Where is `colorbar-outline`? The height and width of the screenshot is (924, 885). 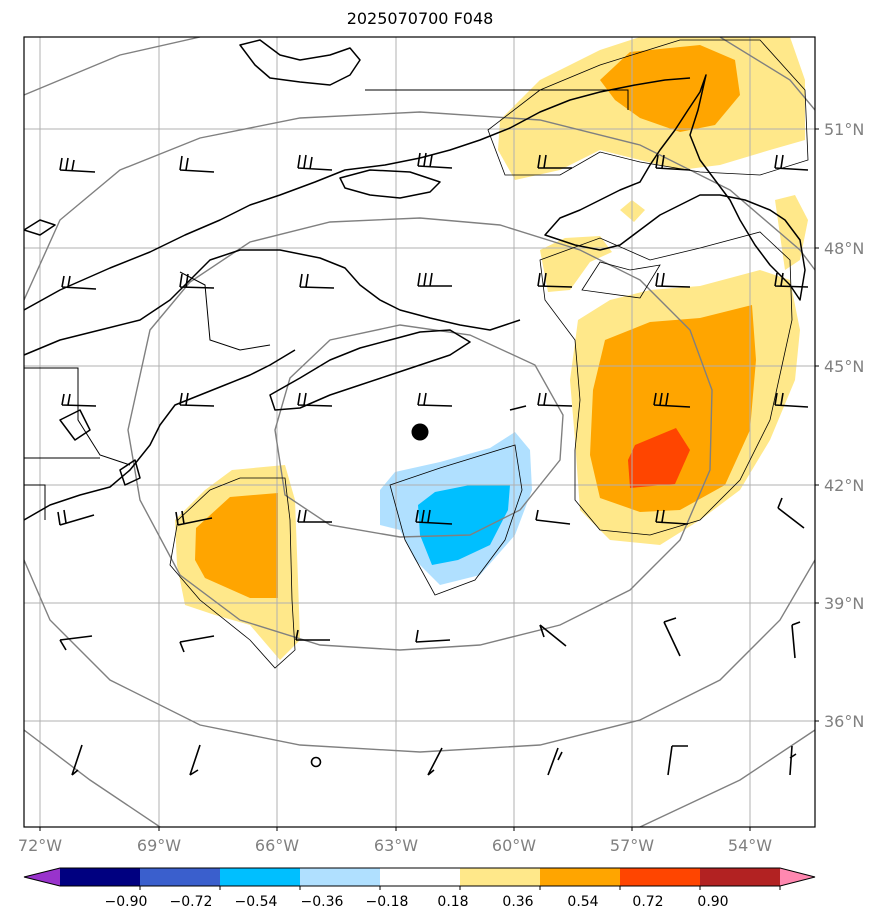 colorbar-outline is located at coordinates (419, 877).